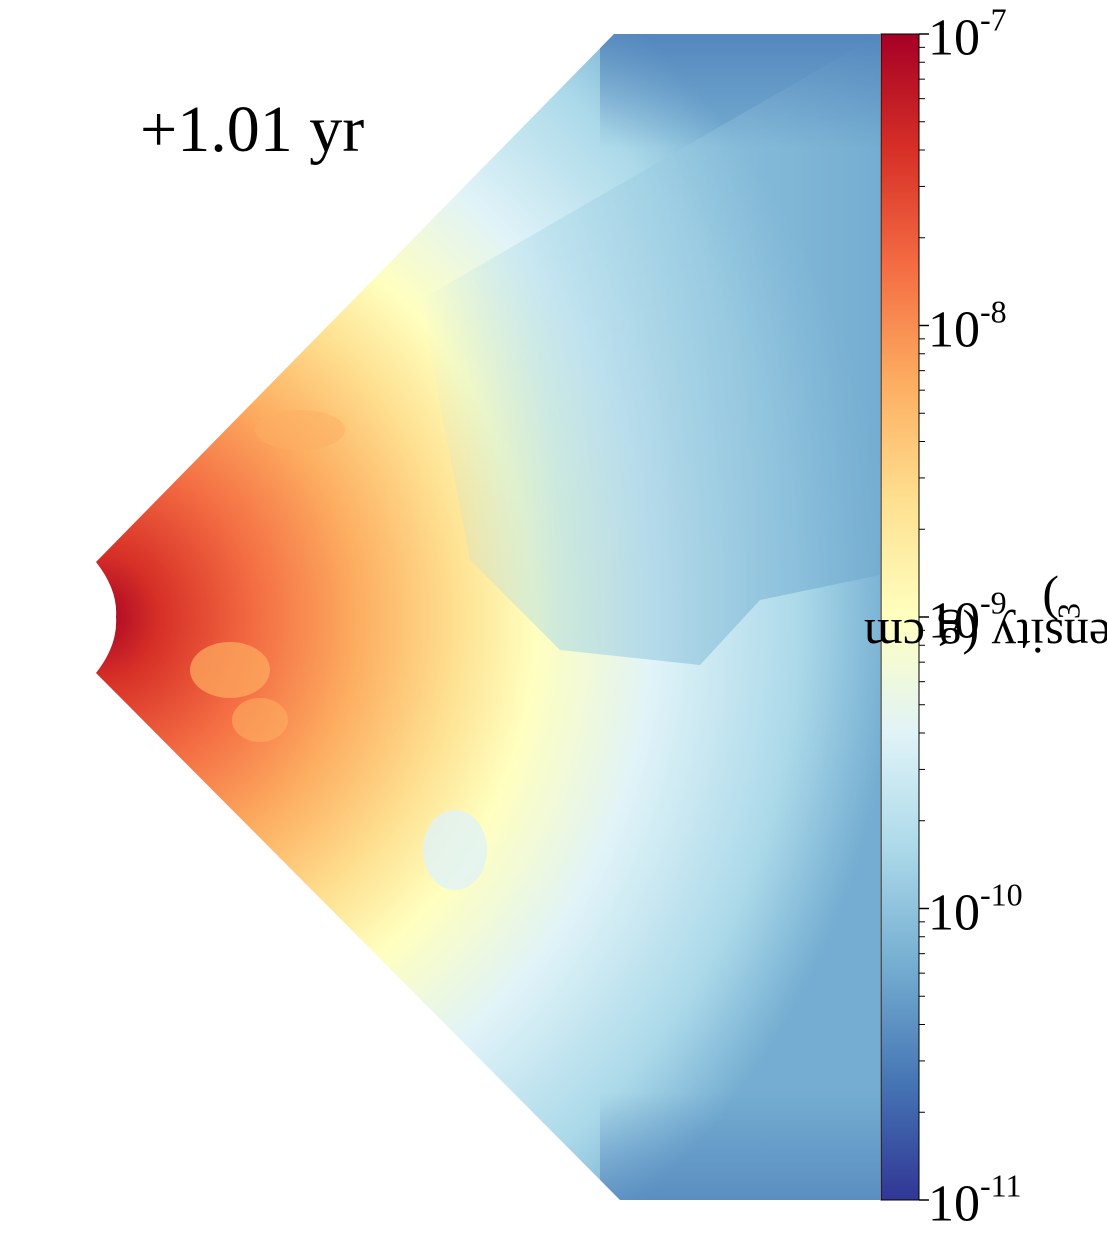  I want to click on colorbar-tick-label: 10⁻¹¹, so click(974, 1200).